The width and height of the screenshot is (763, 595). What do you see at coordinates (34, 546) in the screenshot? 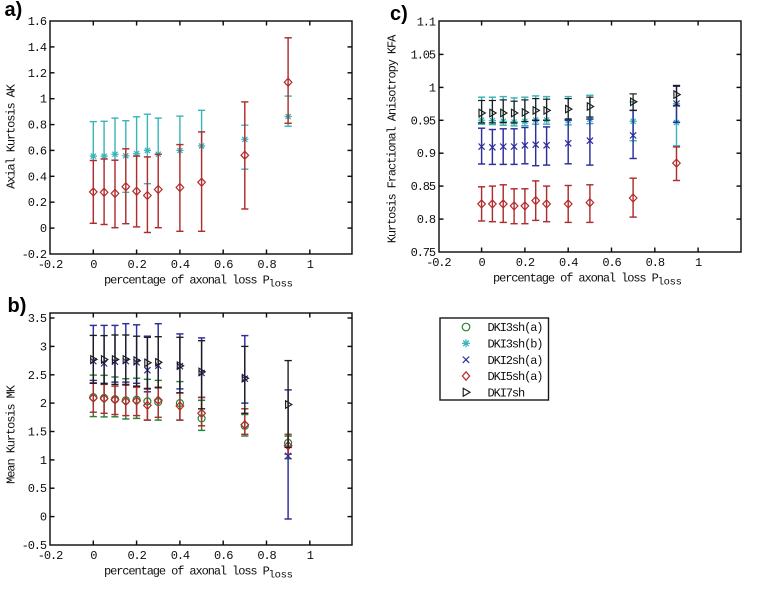
I see `svg-text: -0.5` at bounding box center [34, 546].